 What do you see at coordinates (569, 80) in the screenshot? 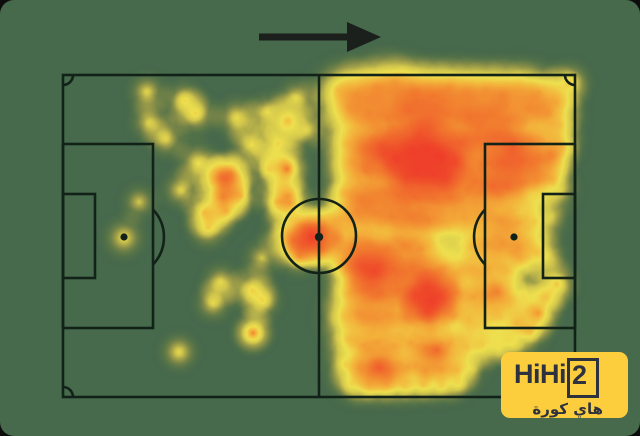
I see `corner-arc-top-right` at bounding box center [569, 80].